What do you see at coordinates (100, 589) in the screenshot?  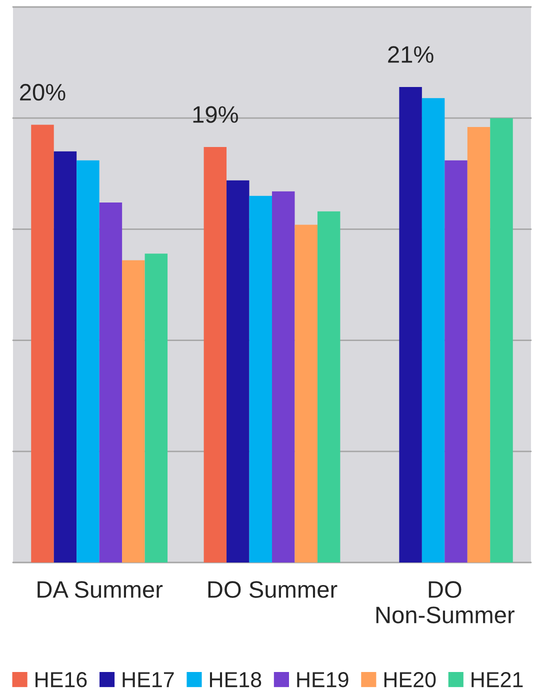 I see `x-tick-label: DA Summer` at bounding box center [100, 589].